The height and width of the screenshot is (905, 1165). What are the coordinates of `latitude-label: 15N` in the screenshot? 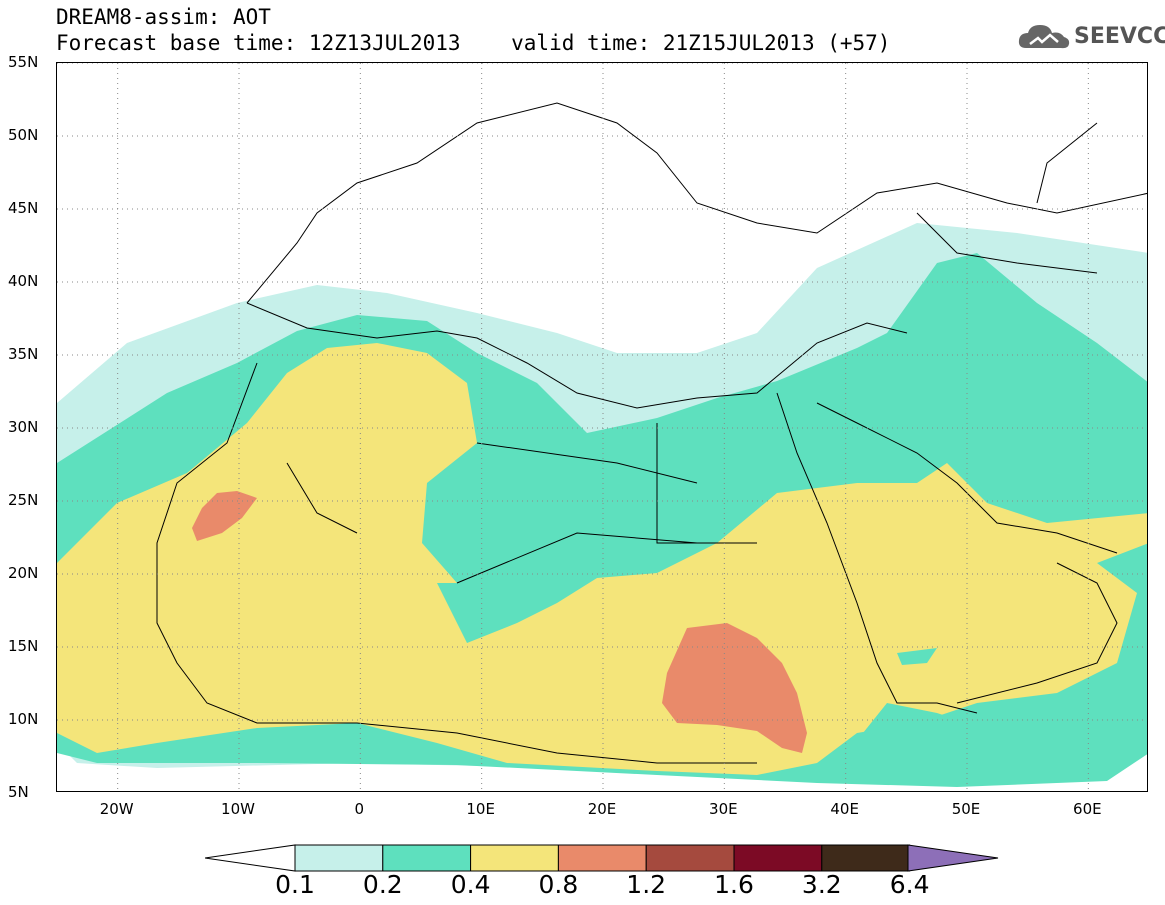 It's located at (23, 646).